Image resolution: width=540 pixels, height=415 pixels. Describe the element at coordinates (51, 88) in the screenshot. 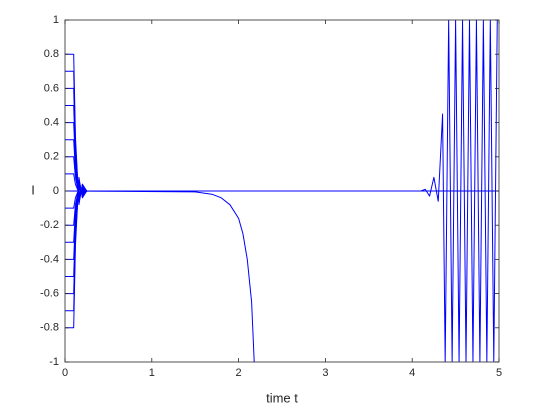

I see `y-tick-label: 0.6` at that location.